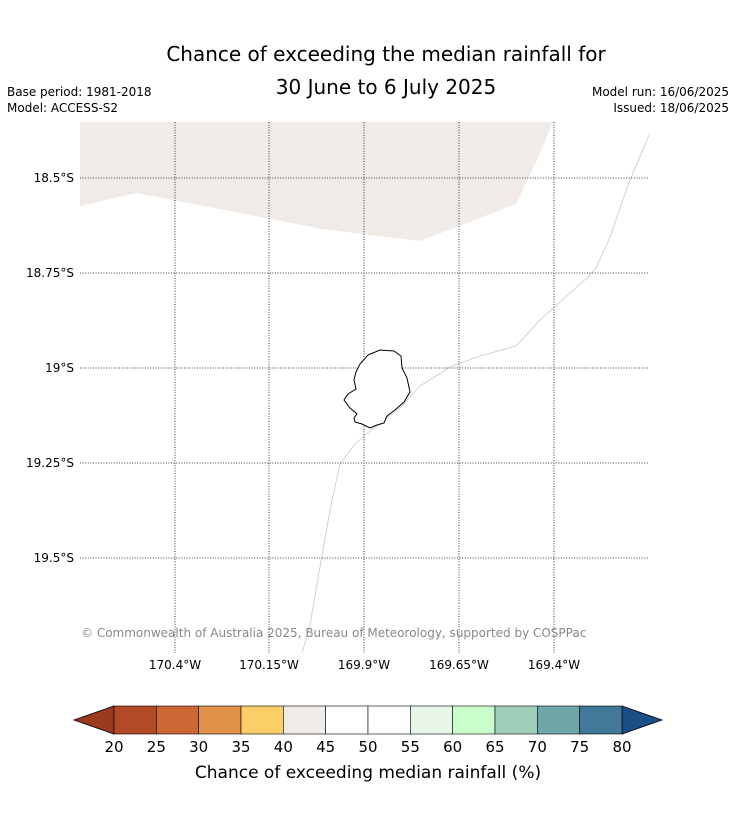 This screenshot has height=816, width=736. I want to click on model-name-text: Model: ACCESS-S2, so click(63, 108).